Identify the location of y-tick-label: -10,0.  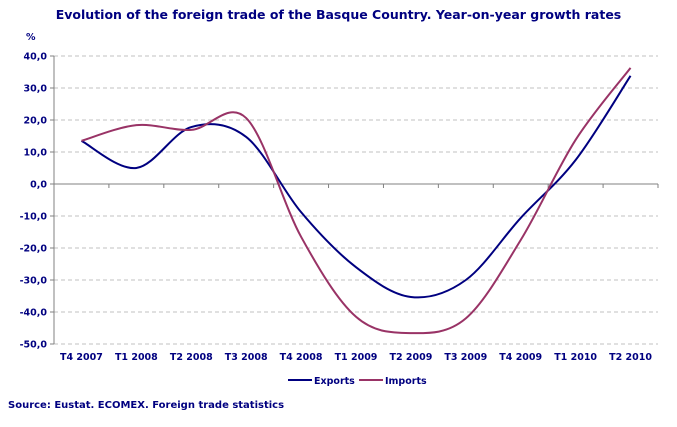
(34, 217).